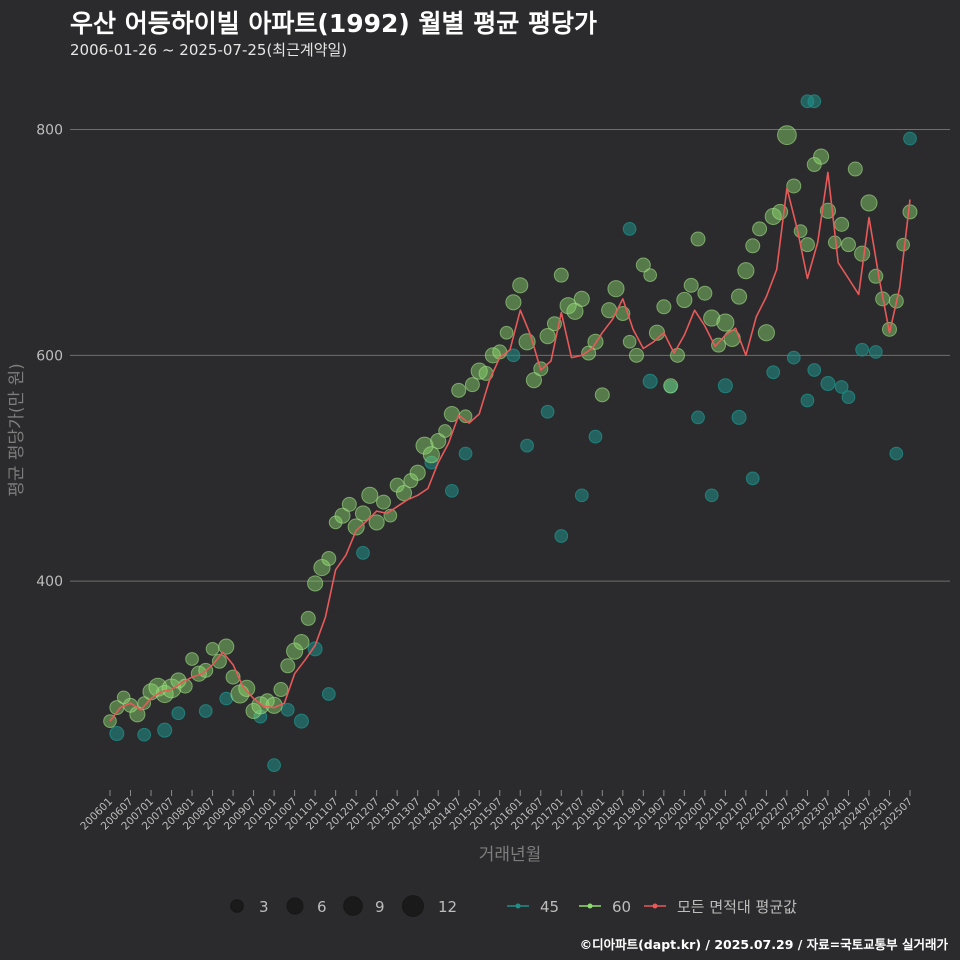  What do you see at coordinates (322, 907) in the screenshot?
I see `legend-size-label-6: 6` at bounding box center [322, 907].